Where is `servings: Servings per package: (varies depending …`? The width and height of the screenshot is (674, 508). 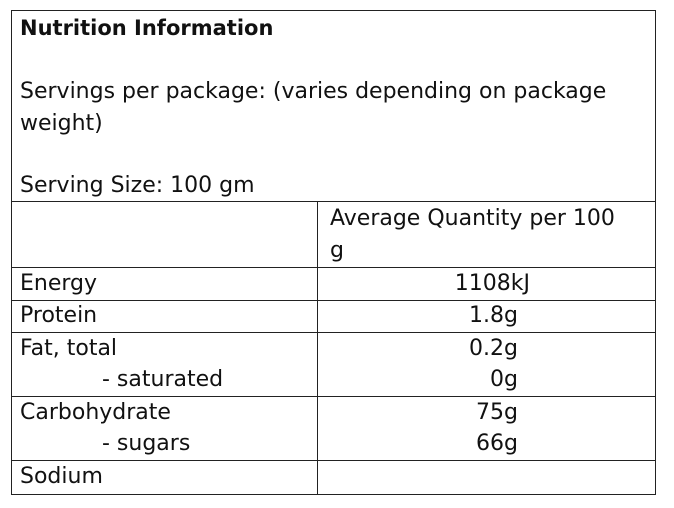
servings: Servings per package: (varies depending … is located at coordinates (313, 107).